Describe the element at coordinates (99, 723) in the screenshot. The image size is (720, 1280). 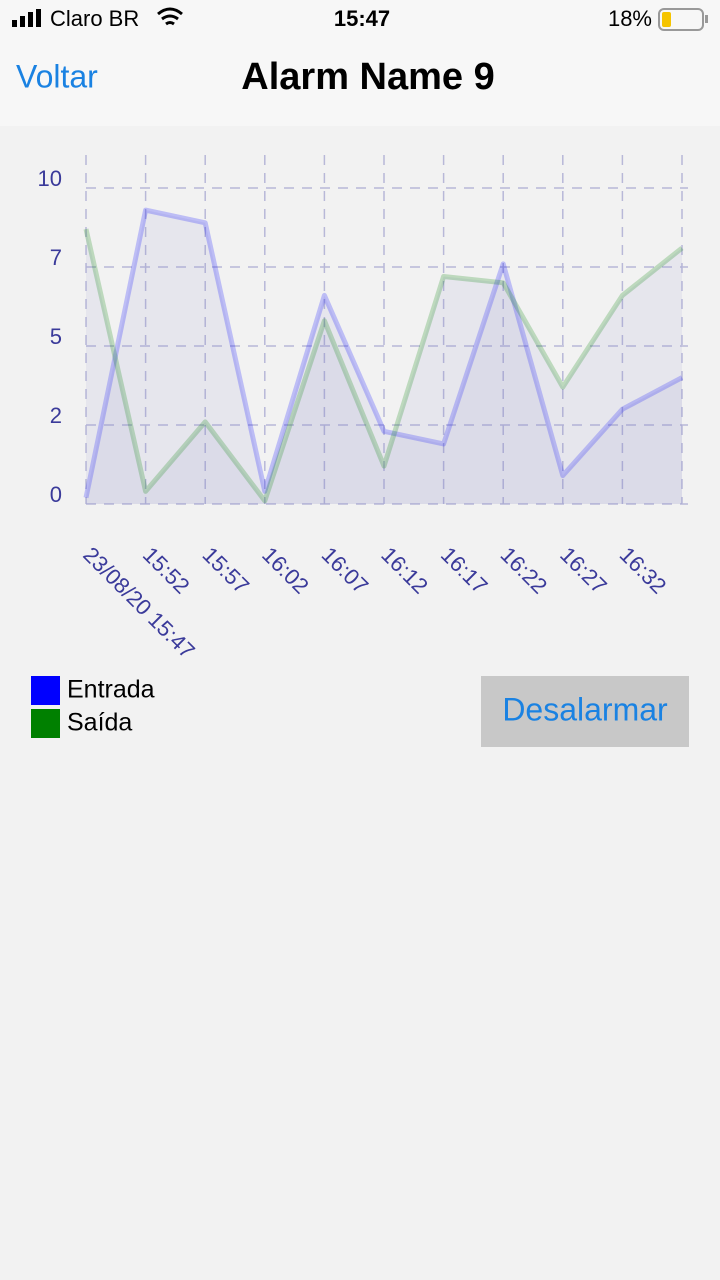
I see `legend-label: Saída` at that location.